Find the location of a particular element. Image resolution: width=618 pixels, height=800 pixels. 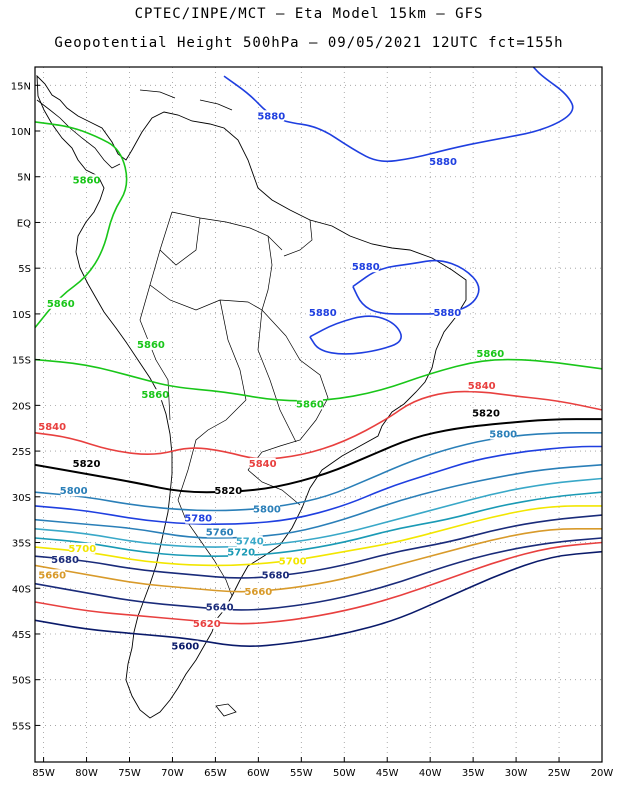

contour-label: 5780 is located at coordinates (198, 519).